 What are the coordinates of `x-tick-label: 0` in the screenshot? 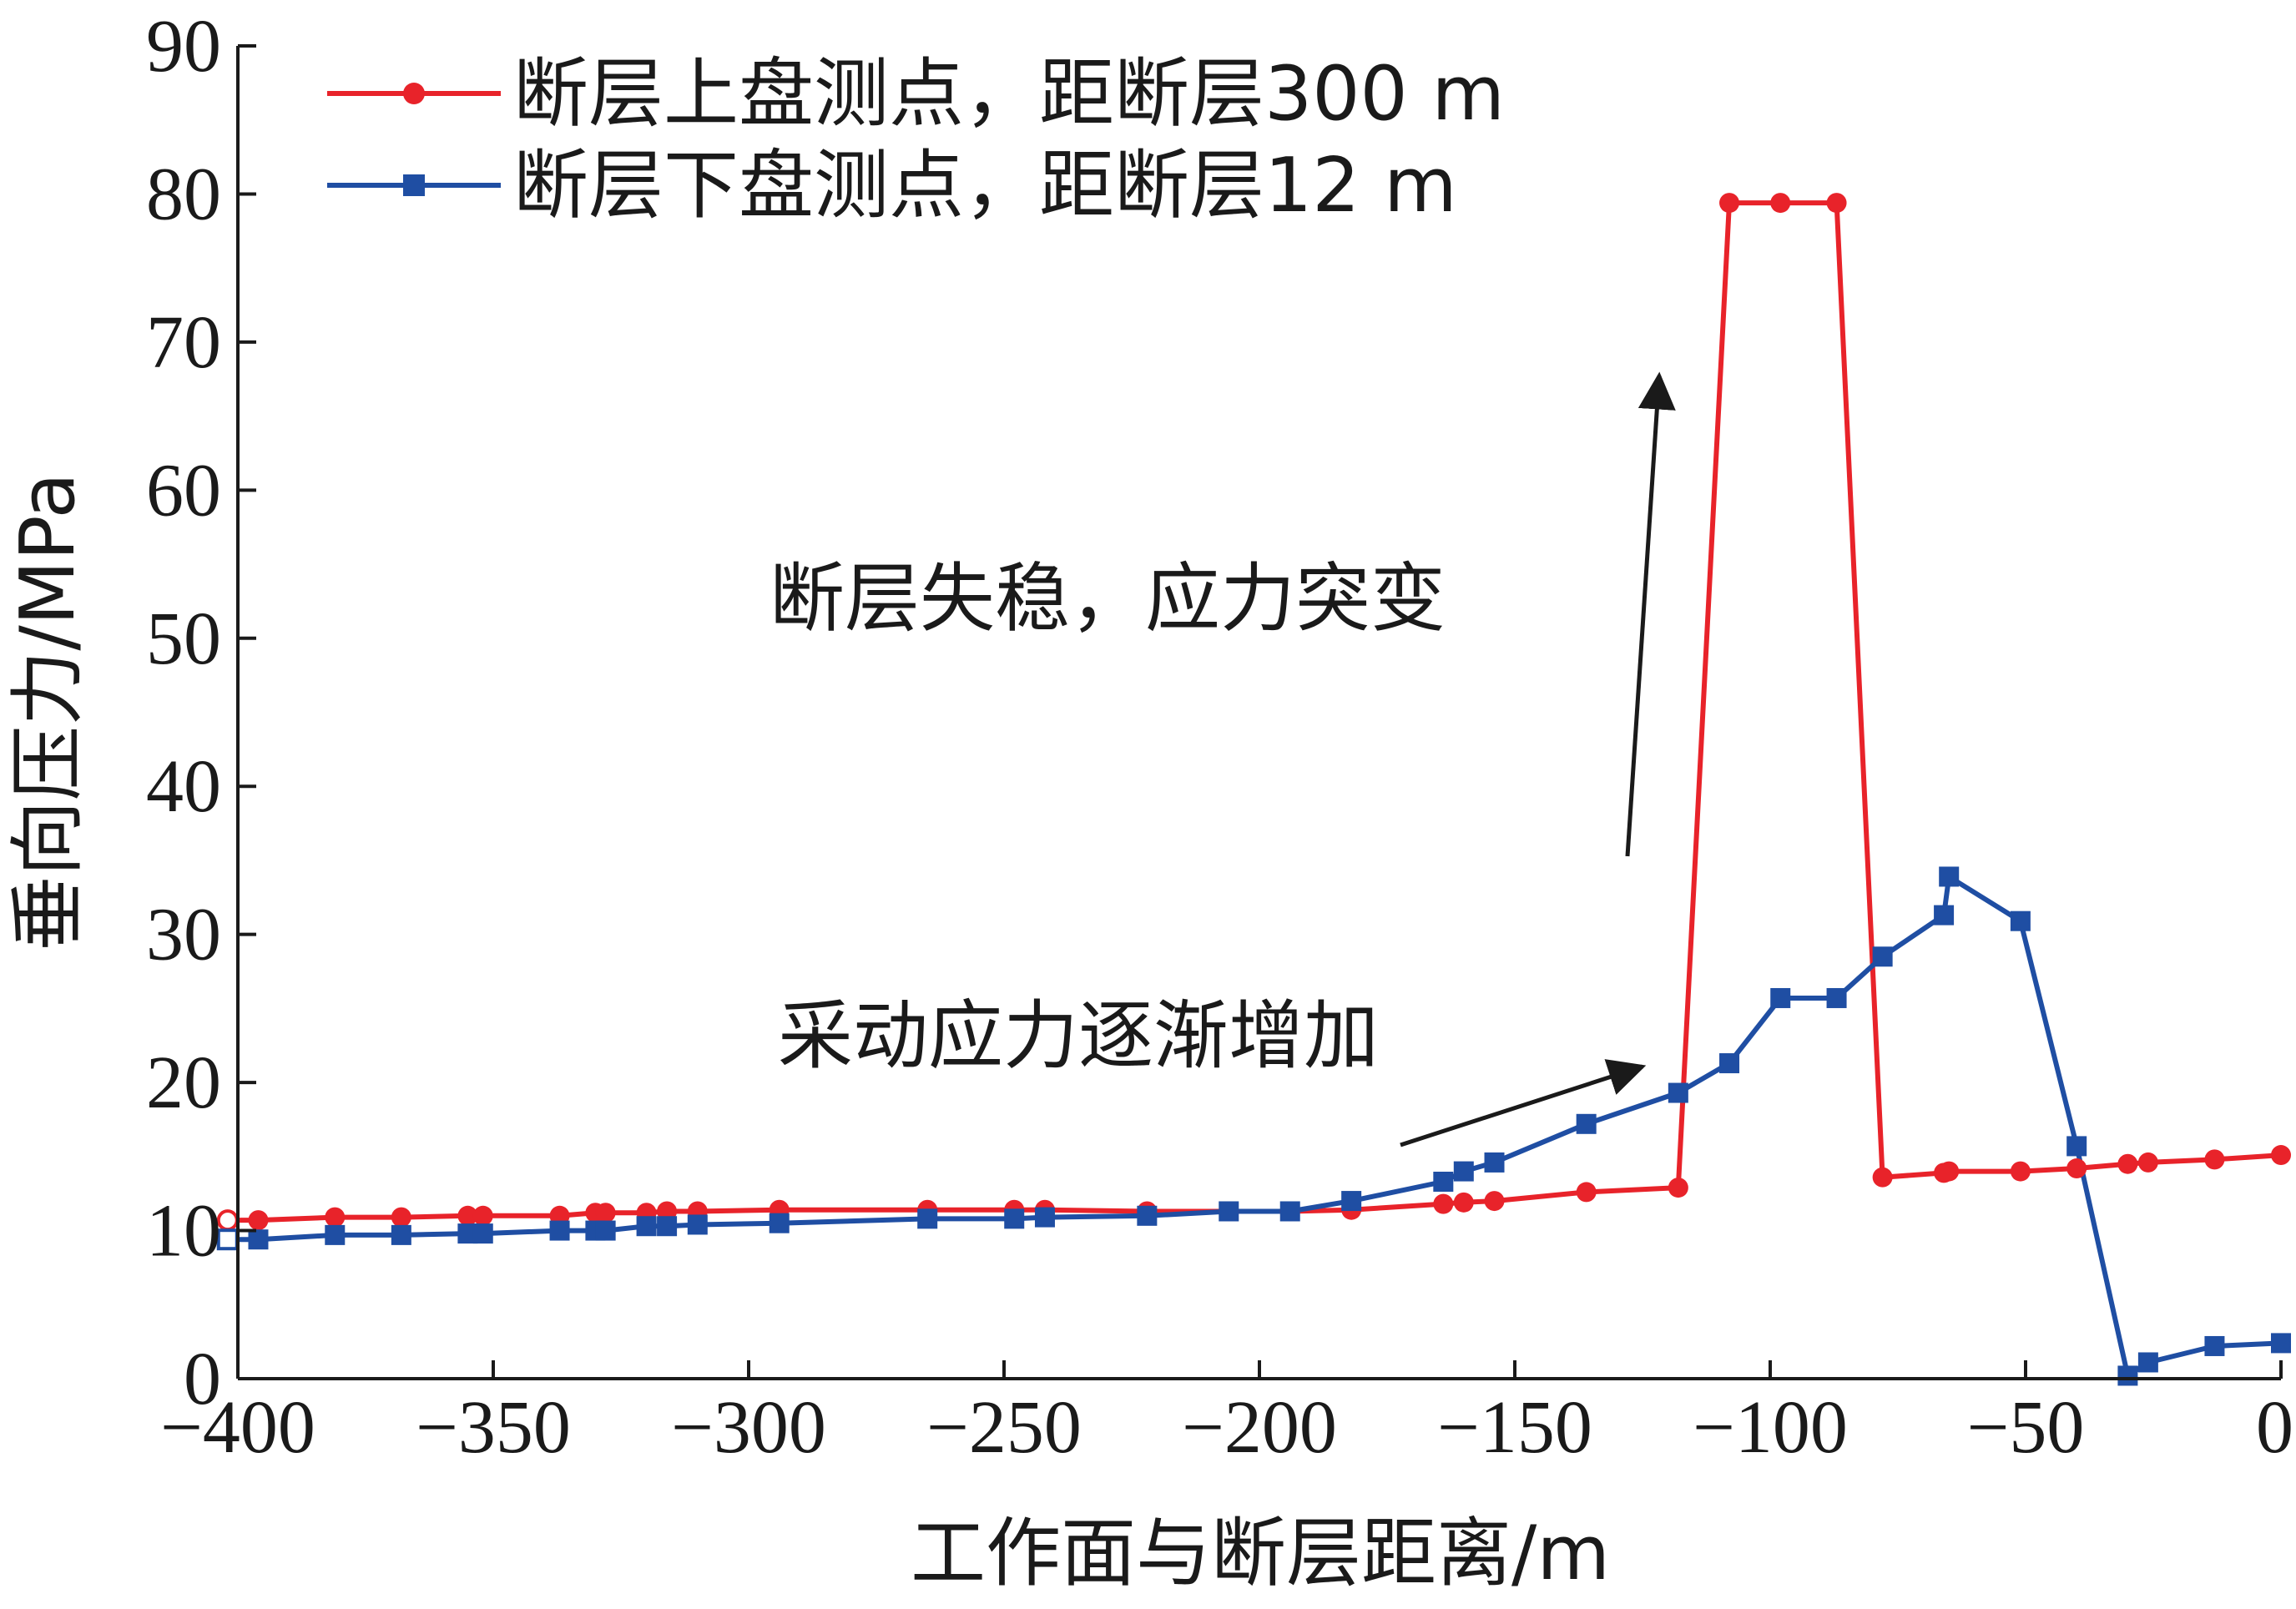 It's located at (2274, 1427).